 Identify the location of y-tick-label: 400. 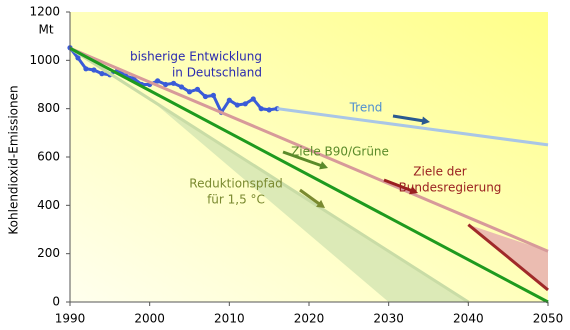
(48, 205).